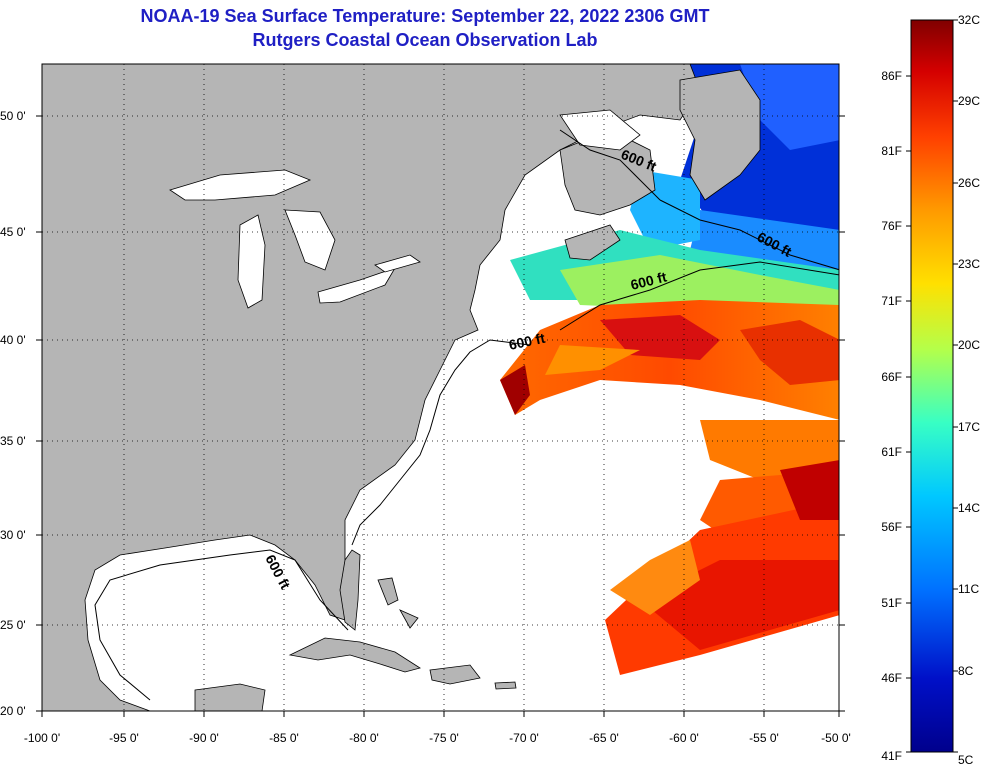 The width and height of the screenshot is (984, 770). What do you see at coordinates (968, 589) in the screenshot?
I see `colorbar-label-11c: 11C` at bounding box center [968, 589].